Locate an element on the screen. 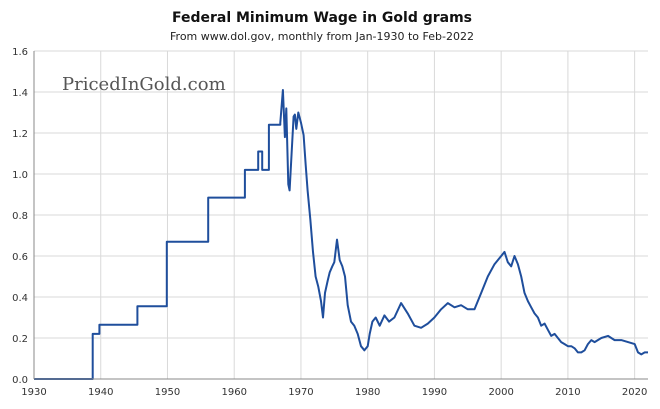 This screenshot has height=409, width=660. x-tick-label: 1940 is located at coordinates (100, 392).